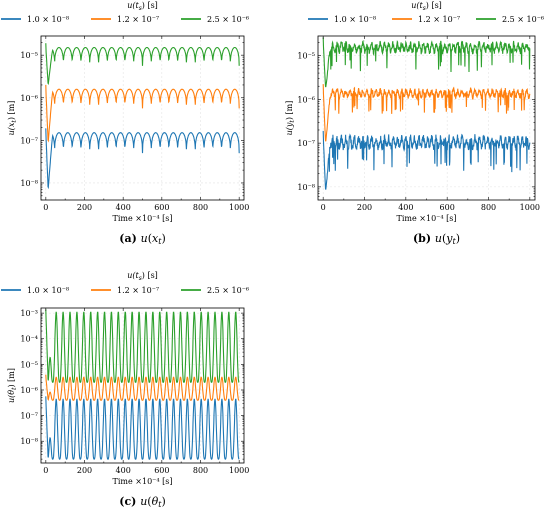 The width and height of the screenshot is (550, 521). I want to click on y-axis-label: u(xt) [m], so click(12, 118).